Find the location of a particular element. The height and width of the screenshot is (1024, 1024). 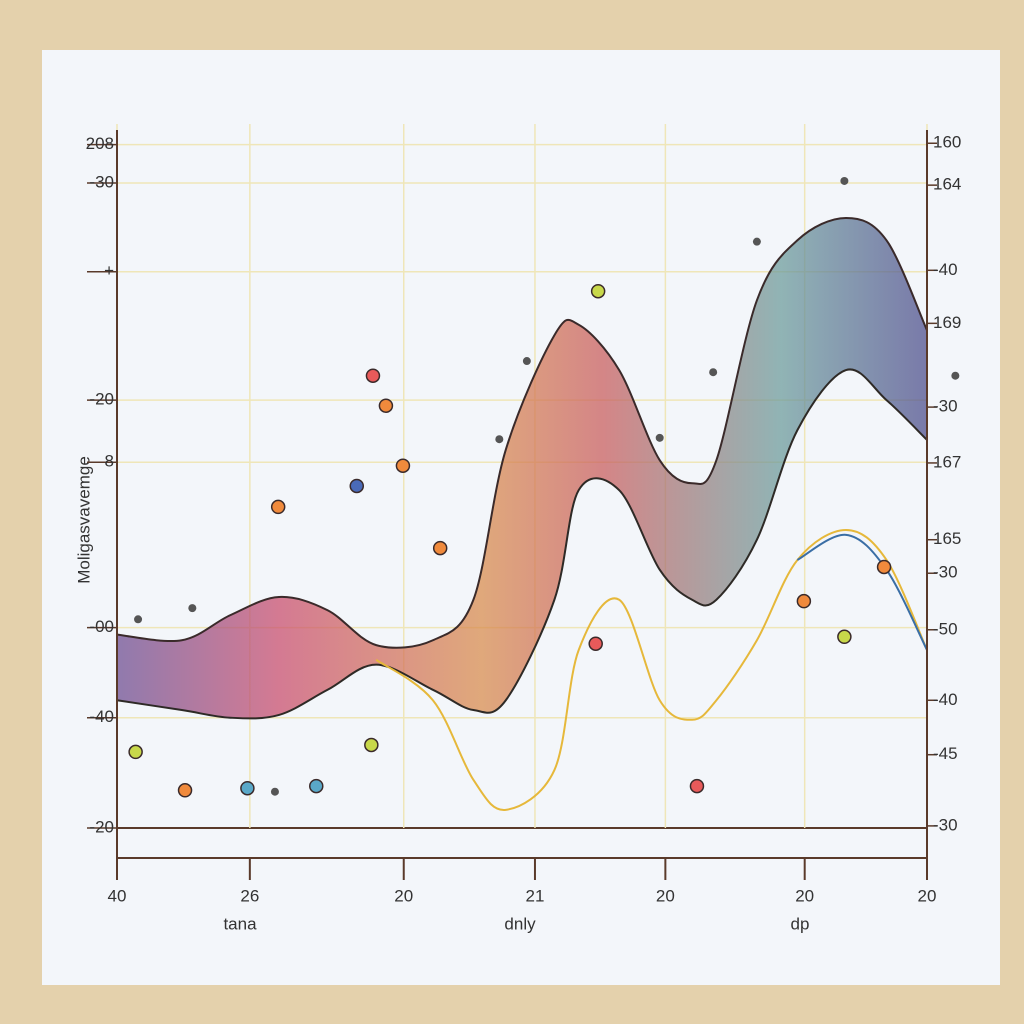

y2-tick-label: -45 is located at coordinates (945, 753).